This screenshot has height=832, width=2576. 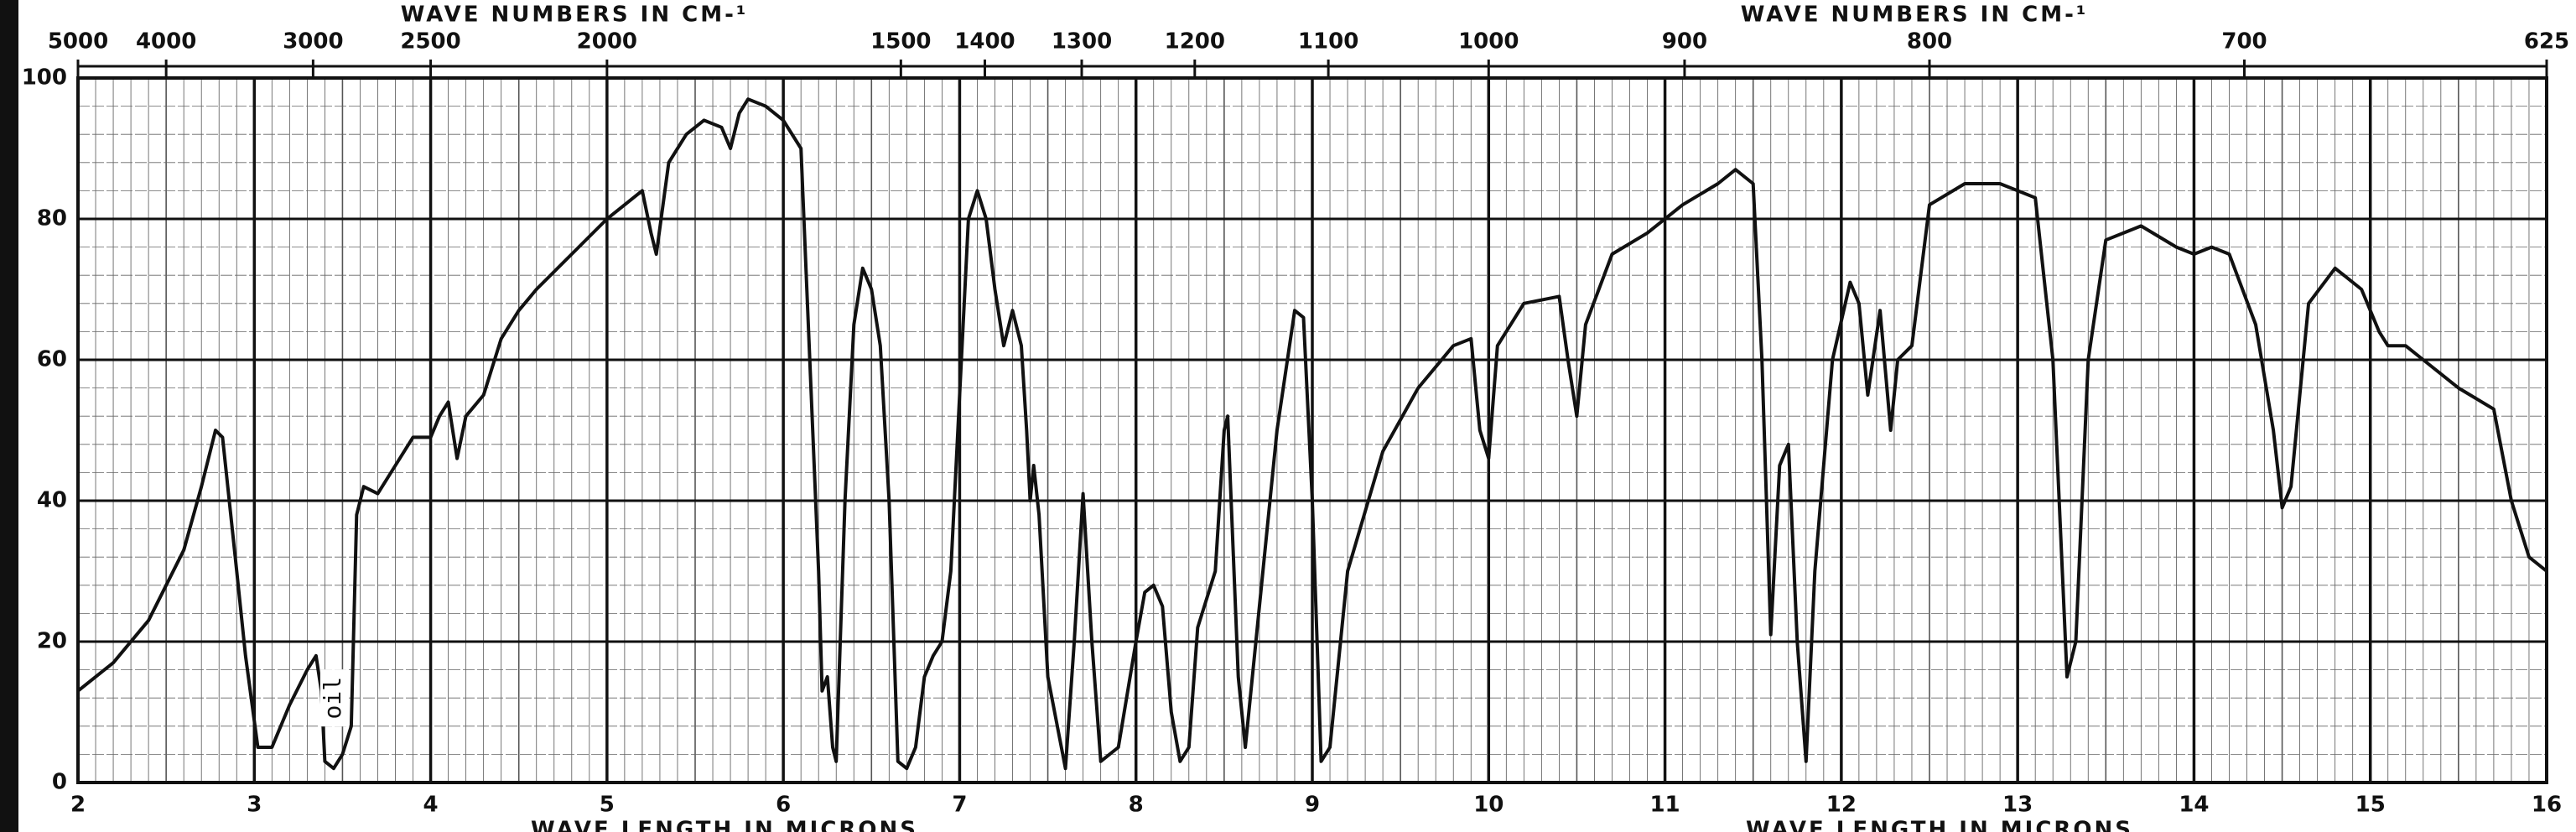 I want to click on x2-tick-label: 900, so click(x=1684, y=42).